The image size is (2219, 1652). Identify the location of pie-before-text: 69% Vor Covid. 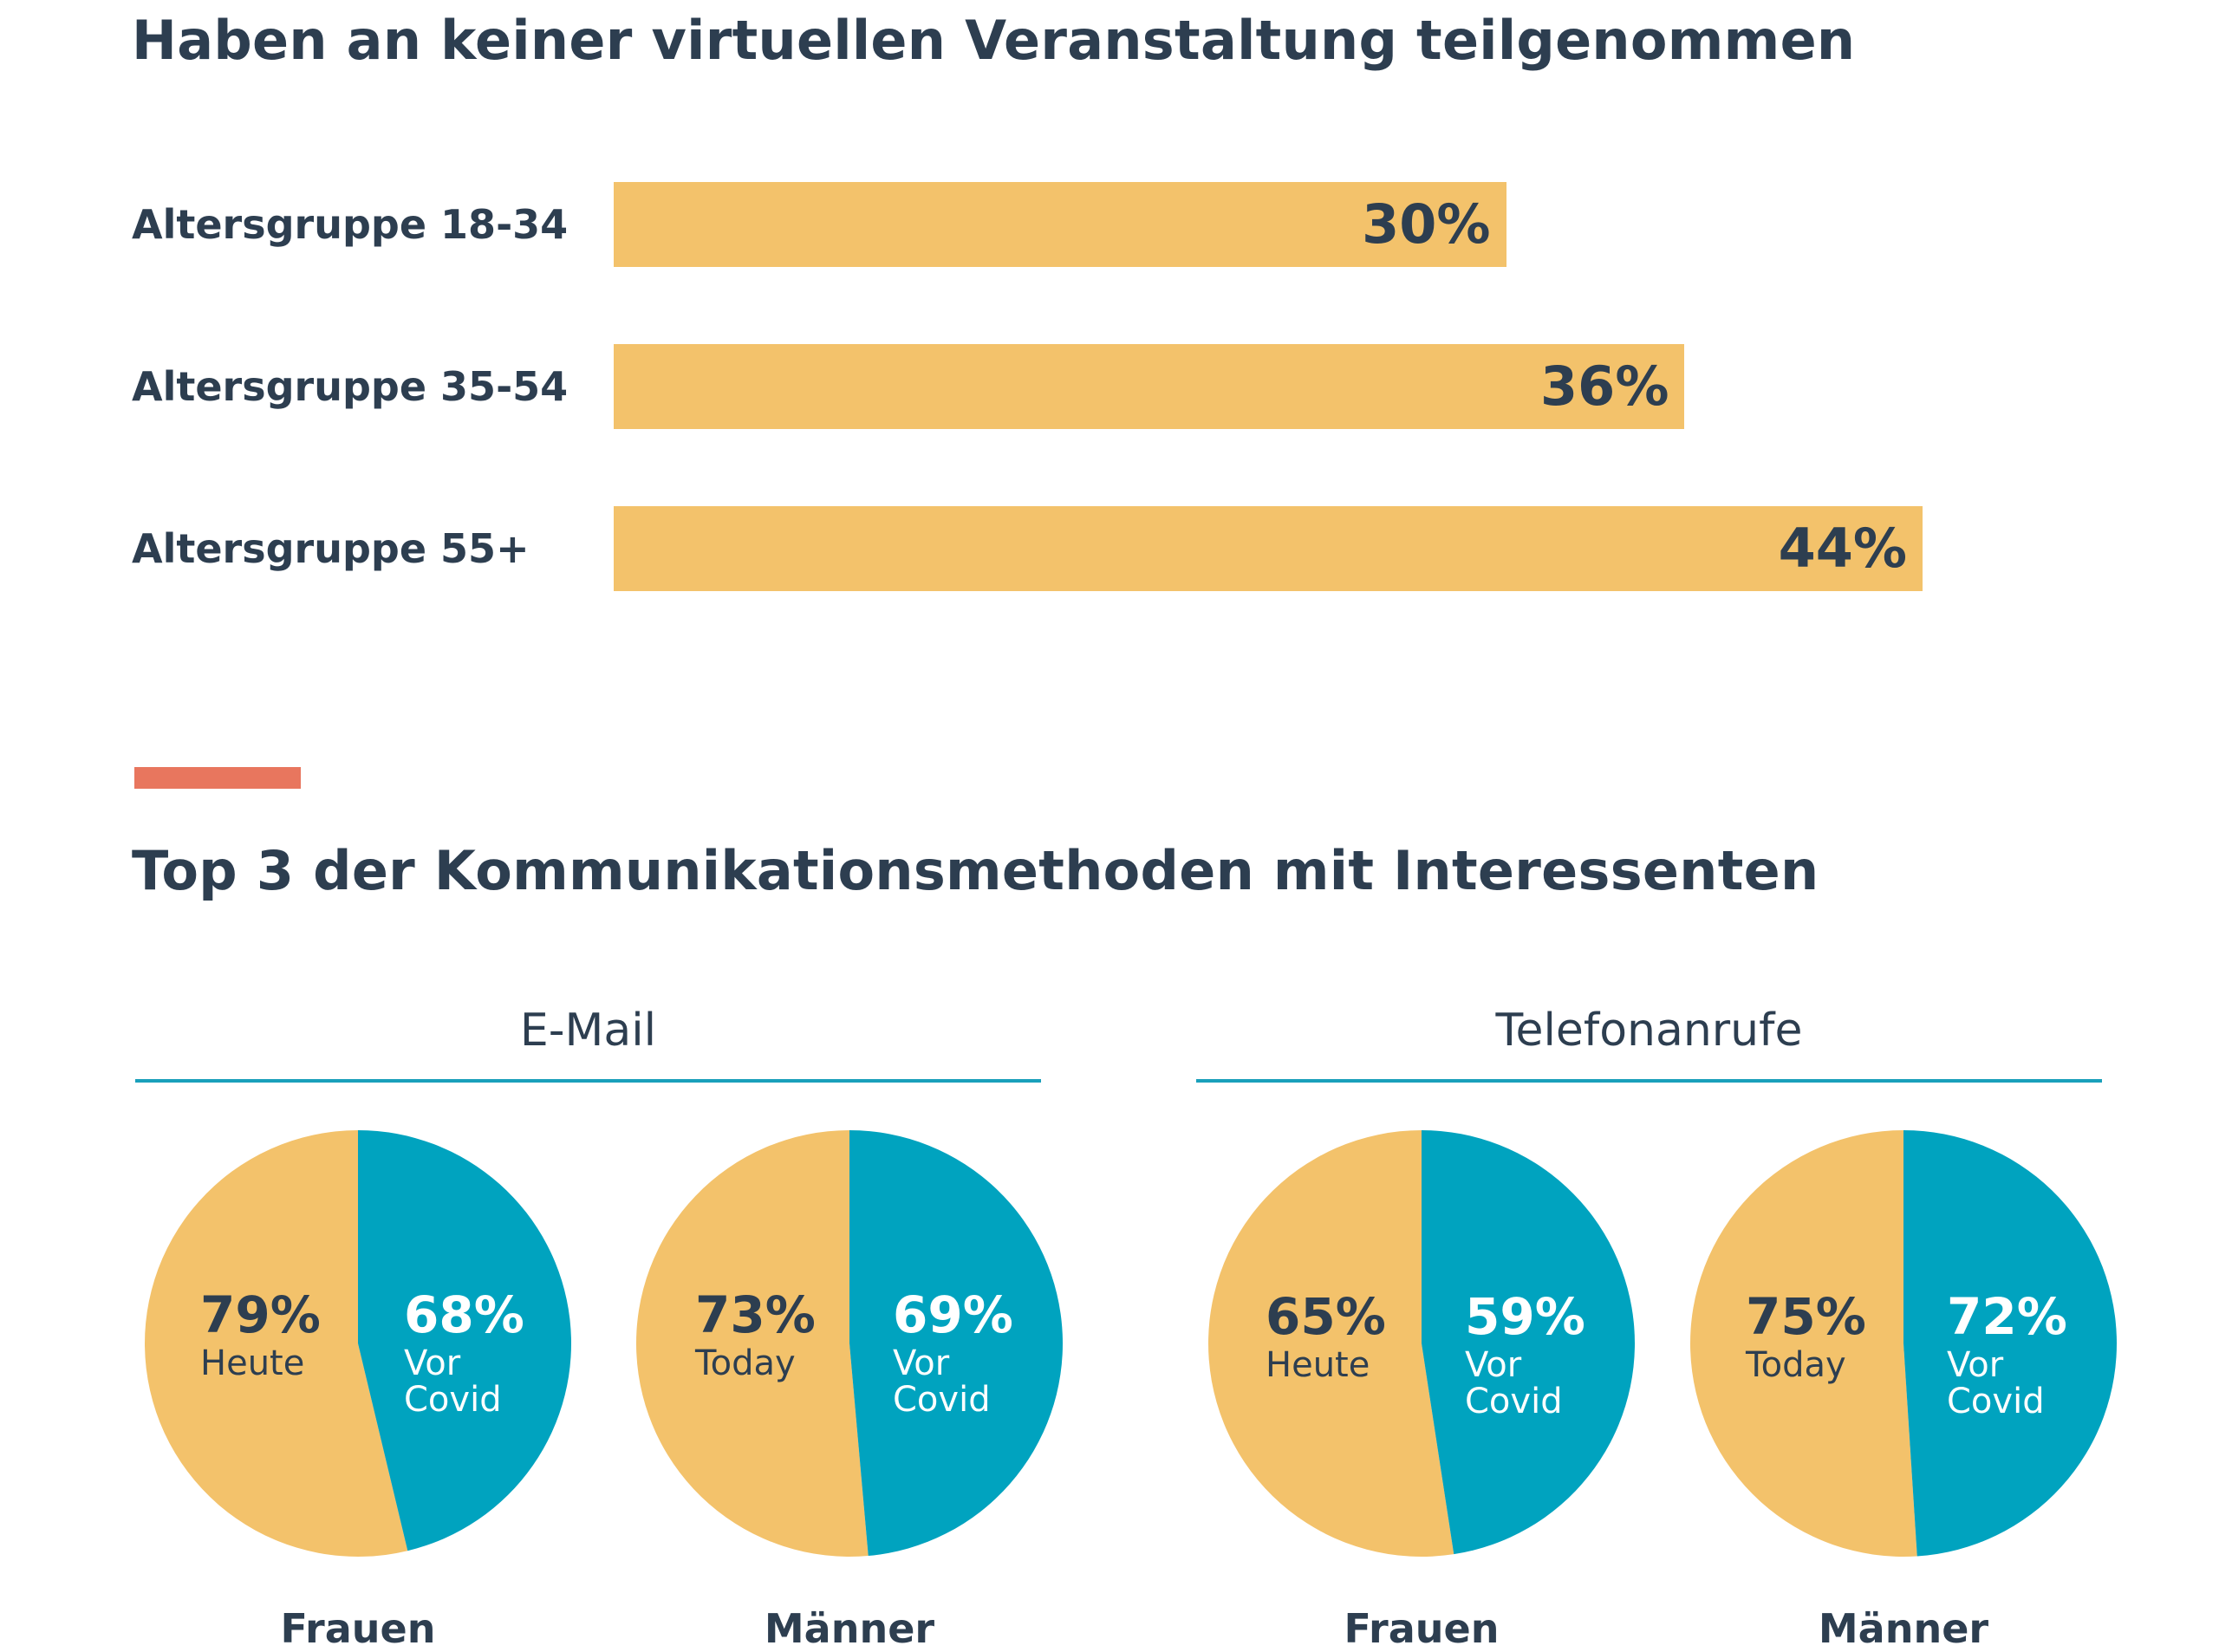
(958, 1354).